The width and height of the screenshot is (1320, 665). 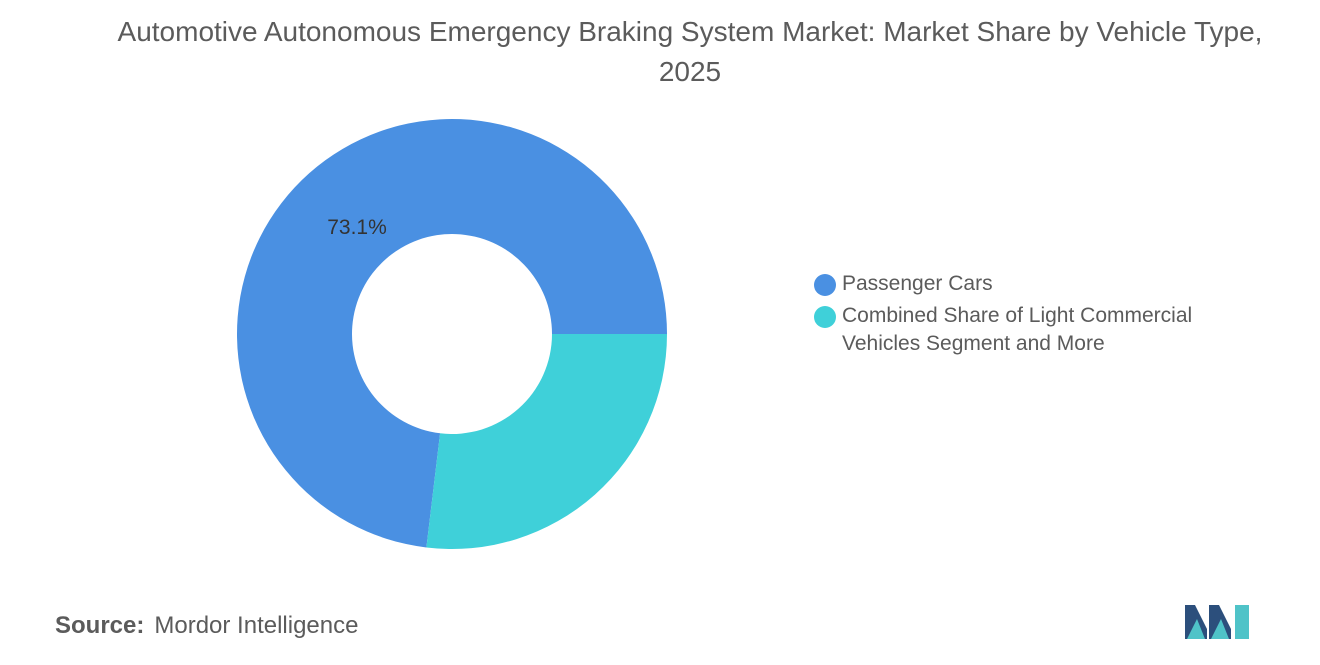 I want to click on source-value: Mordor Intelligence, so click(x=256, y=625).